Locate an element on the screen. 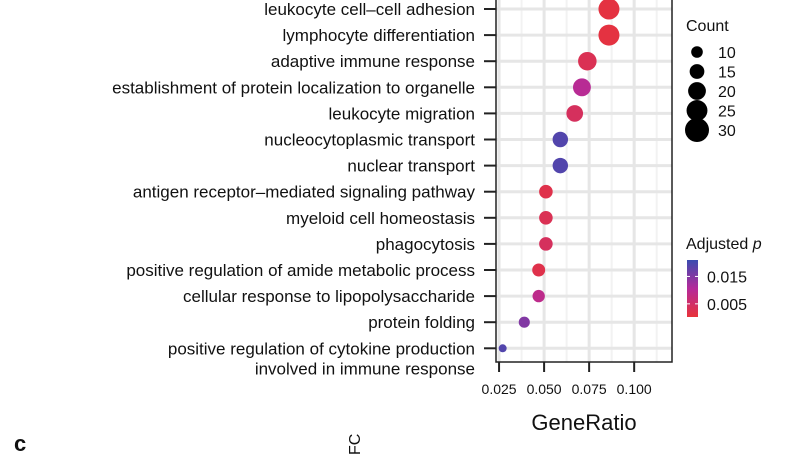  y-tick-label: adaptive immune response is located at coordinates (373, 61).